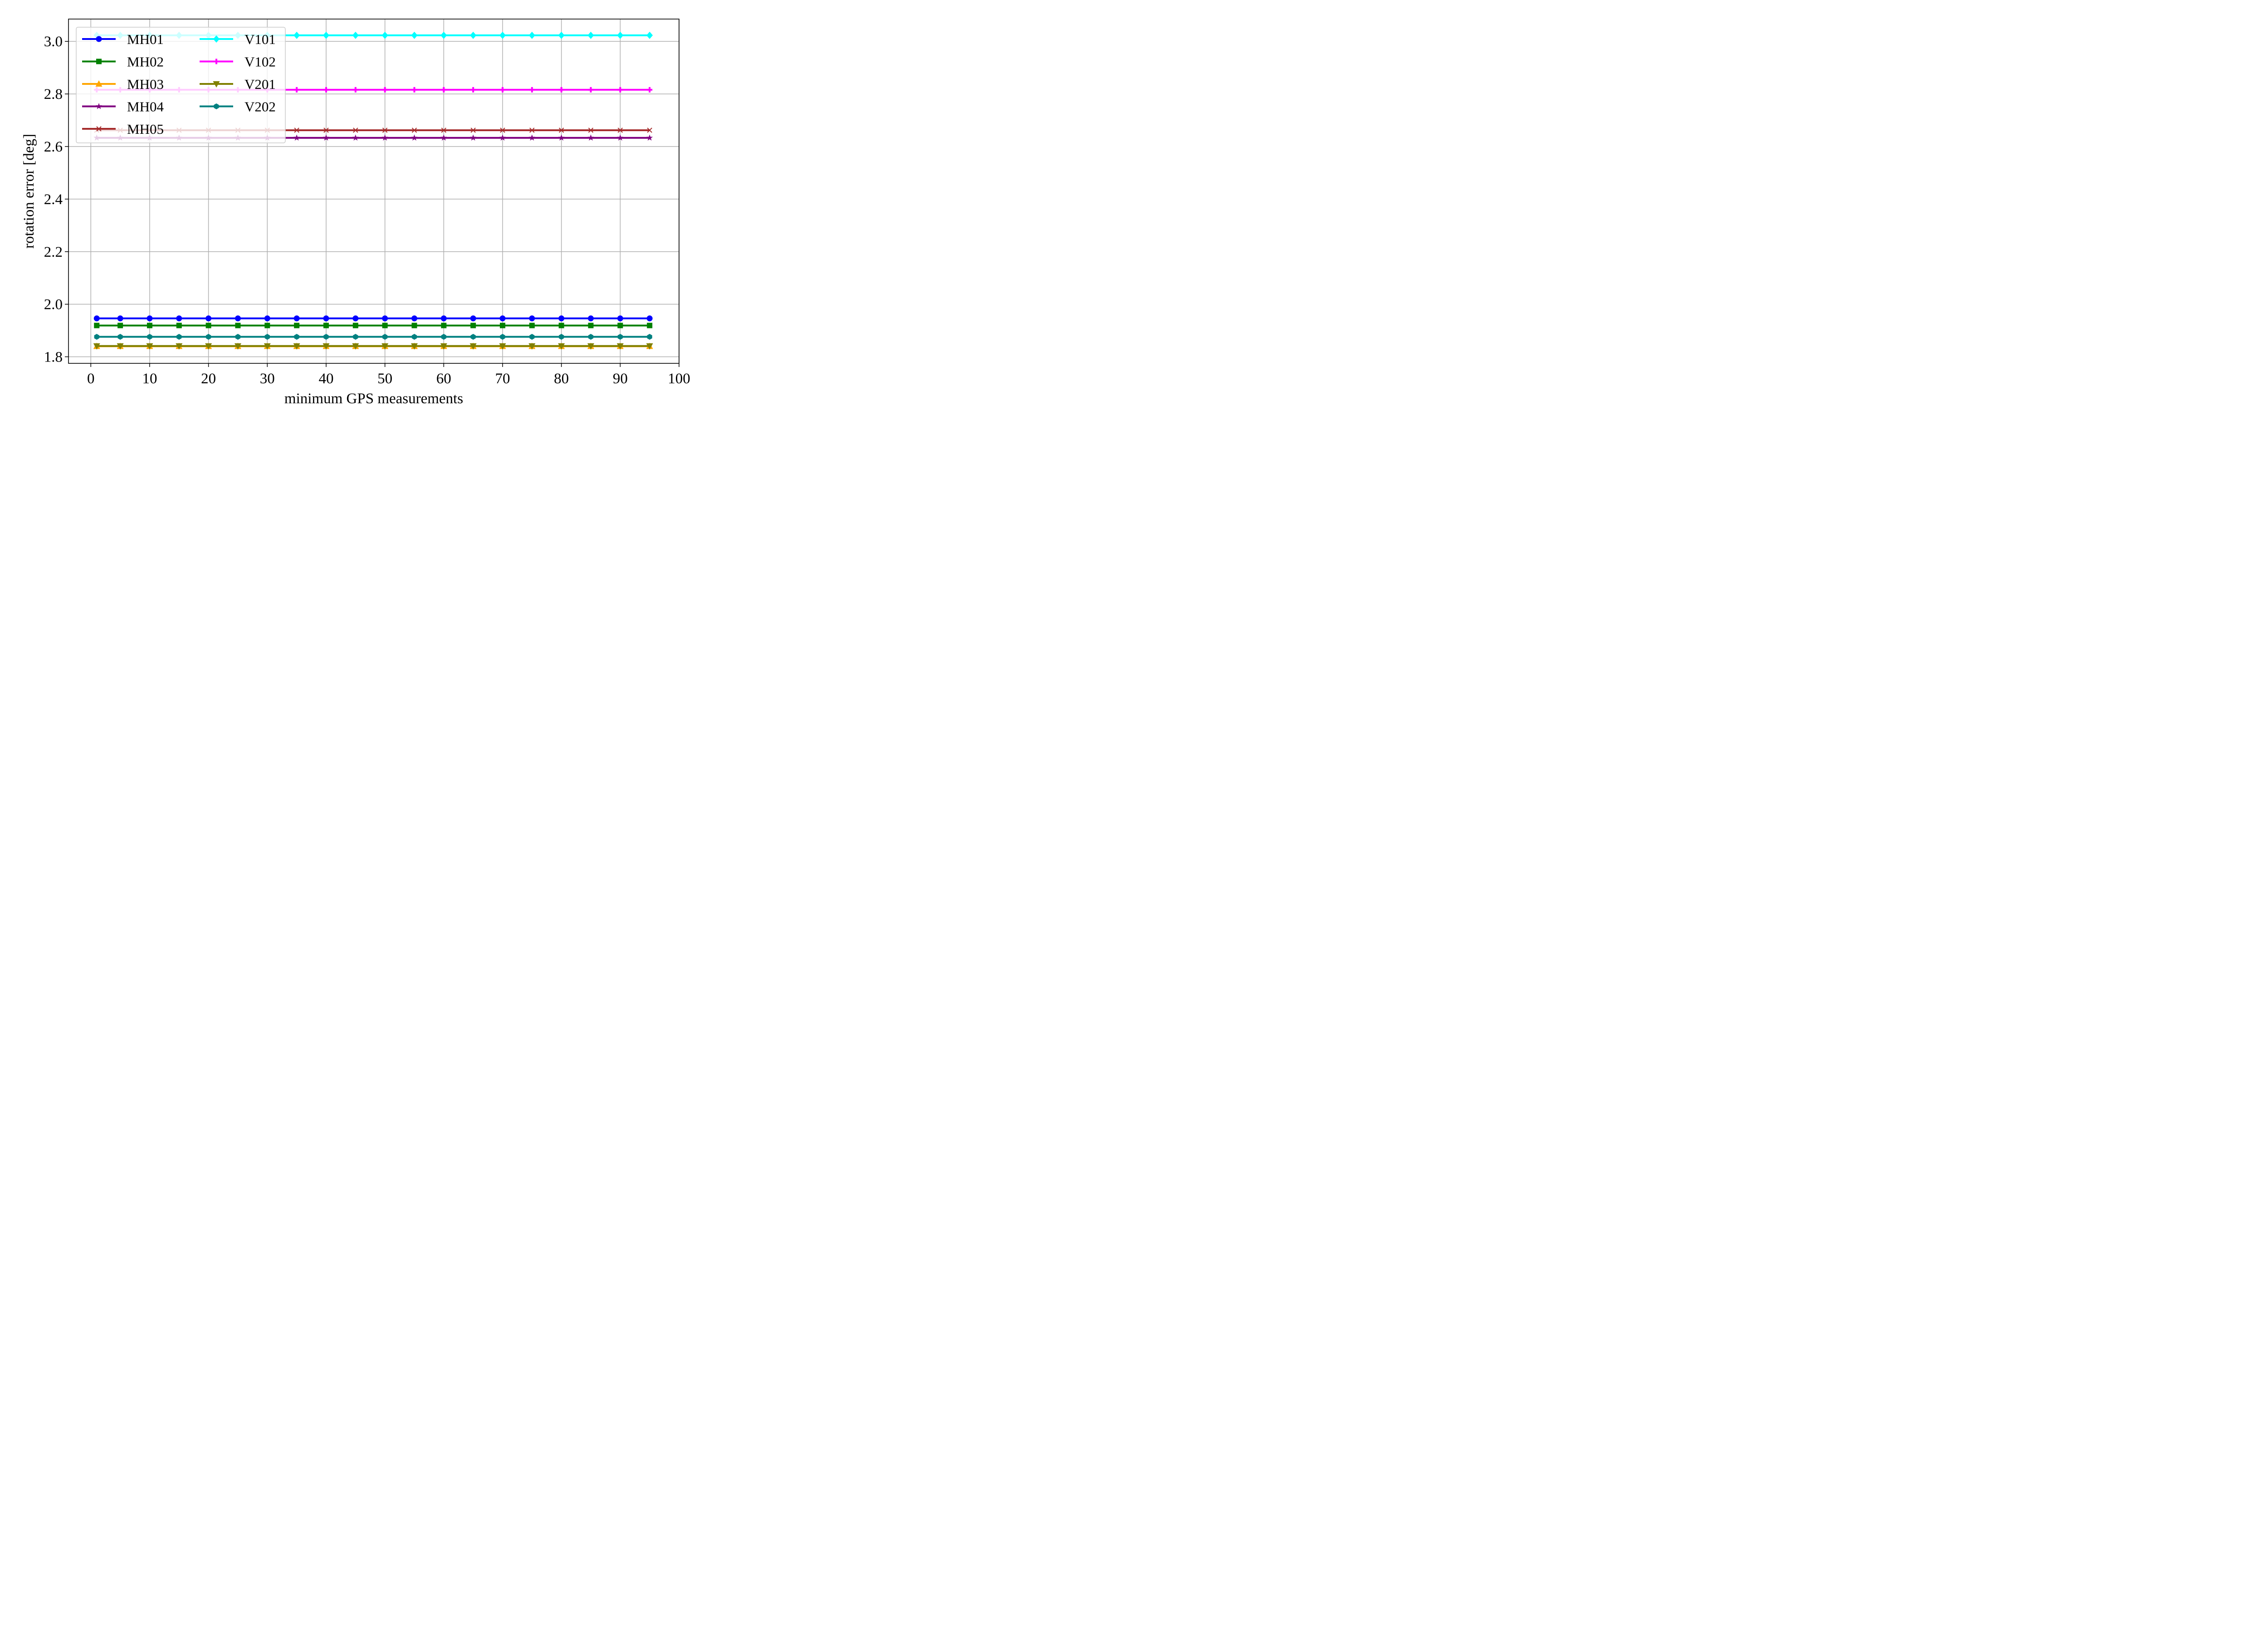 The image size is (2268, 1633). Describe the element at coordinates (260, 107) in the screenshot. I see `legend-label-v202: V202` at that location.